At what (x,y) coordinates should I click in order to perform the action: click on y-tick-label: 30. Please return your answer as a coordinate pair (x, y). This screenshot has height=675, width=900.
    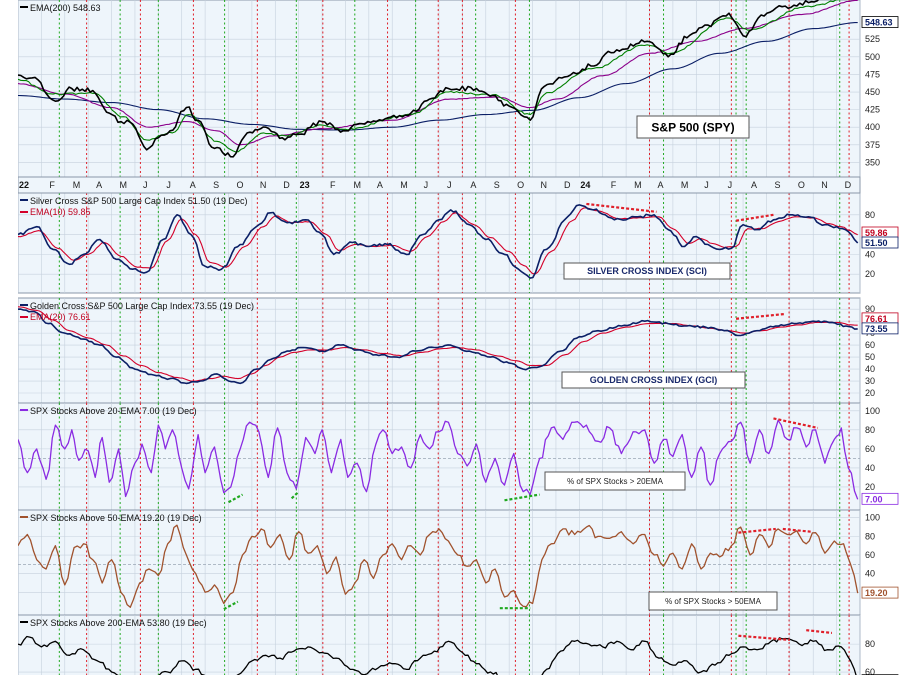
    Looking at the image, I should click on (870, 381).